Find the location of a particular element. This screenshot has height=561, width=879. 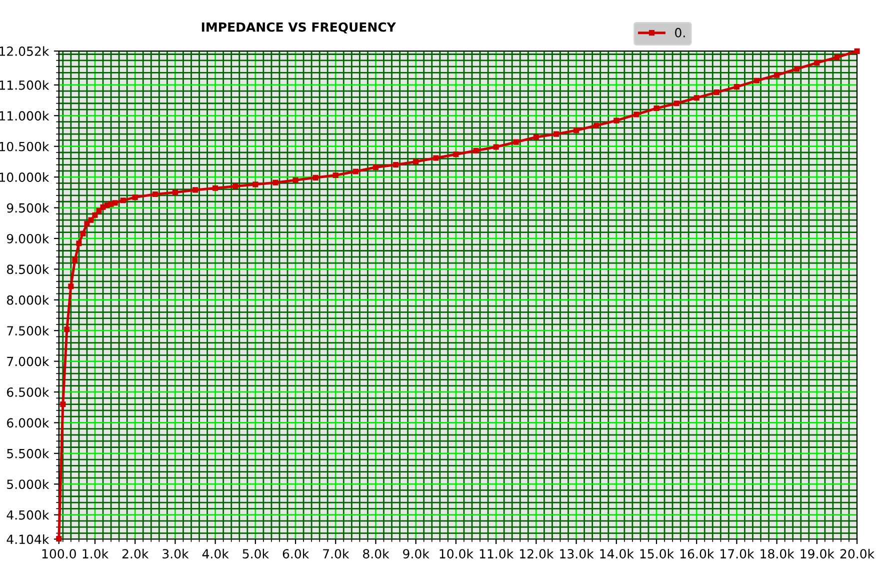

y-tick-label: 12.052k is located at coordinates (25, 51).